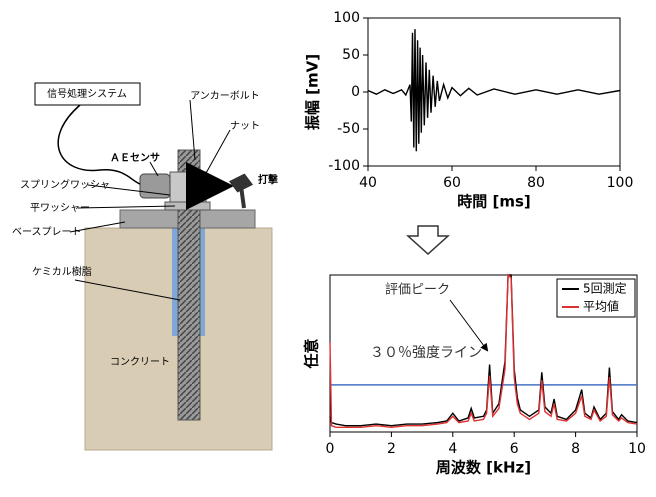 The width and height of the screenshot is (656, 497). What do you see at coordinates (135, 158) in the screenshot?
I see `label: ＡＥセンサ` at bounding box center [135, 158].